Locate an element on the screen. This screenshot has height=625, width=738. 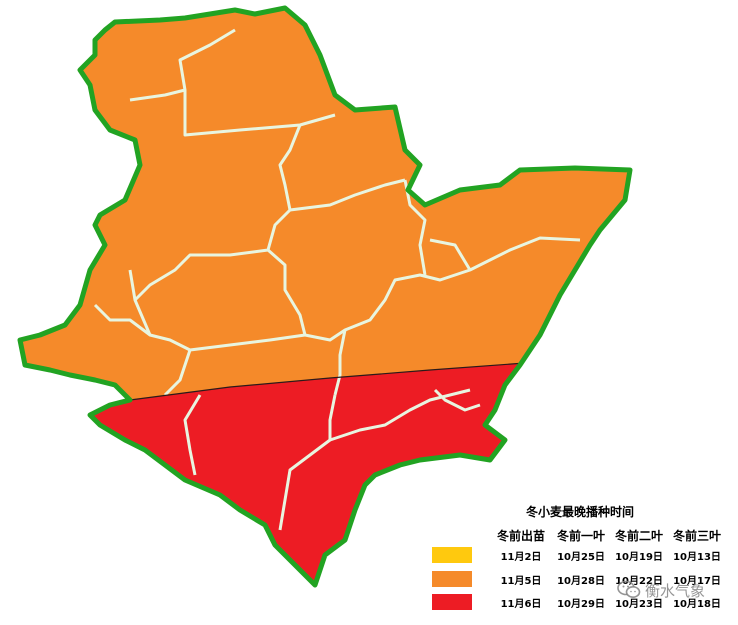
legend-row-yellow: 11月2日 10月25日 10月19日 10月13日 is located at coordinates (580, 555).